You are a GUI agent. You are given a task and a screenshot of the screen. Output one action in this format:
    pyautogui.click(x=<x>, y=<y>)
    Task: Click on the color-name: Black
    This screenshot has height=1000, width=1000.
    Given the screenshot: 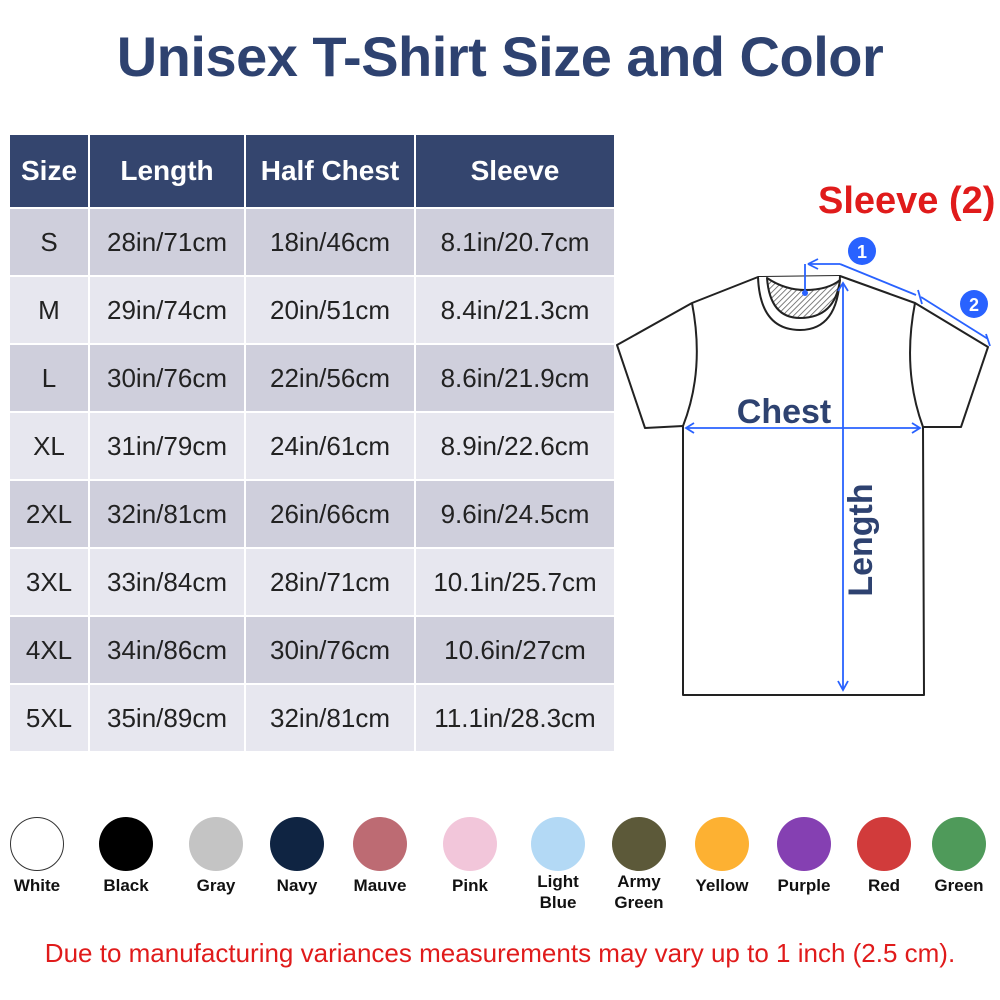 What is the action you would take?
    pyautogui.click(x=126, y=885)
    